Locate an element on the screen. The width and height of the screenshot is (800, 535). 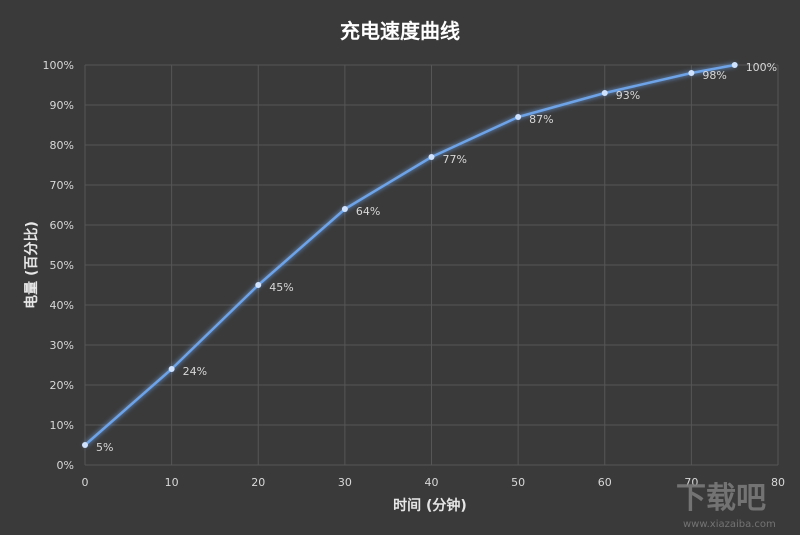
x-tick-label: 60 is located at coordinates (605, 482).